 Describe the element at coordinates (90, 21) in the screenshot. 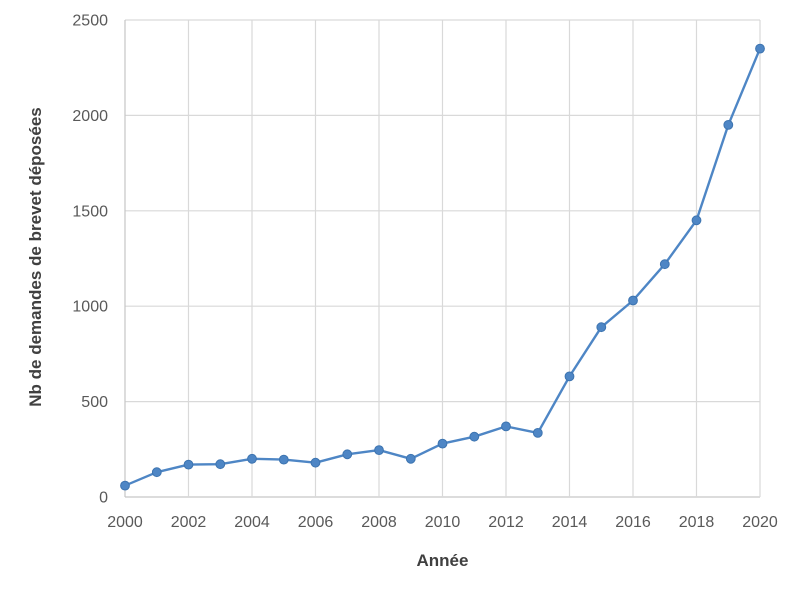

I see `y-tick-label: 2500` at that location.